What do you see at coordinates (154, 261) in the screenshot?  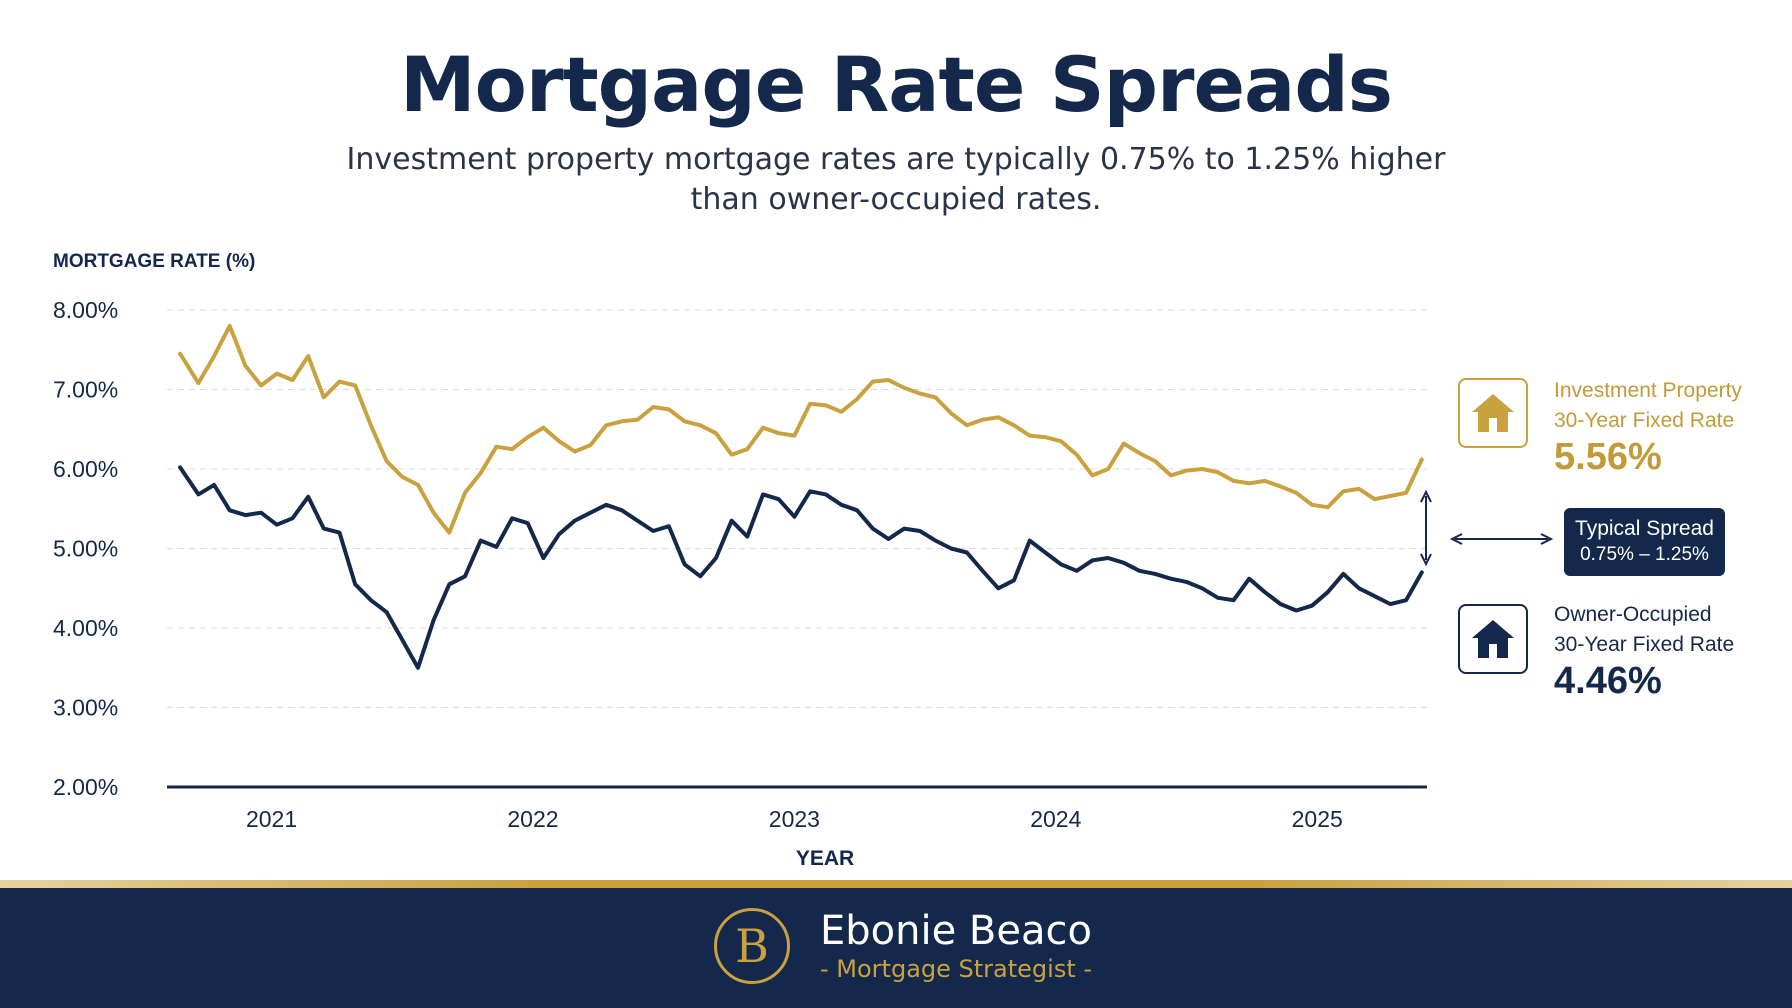 I see `y-axis-label: MORTGAGE RATE (%)` at bounding box center [154, 261].